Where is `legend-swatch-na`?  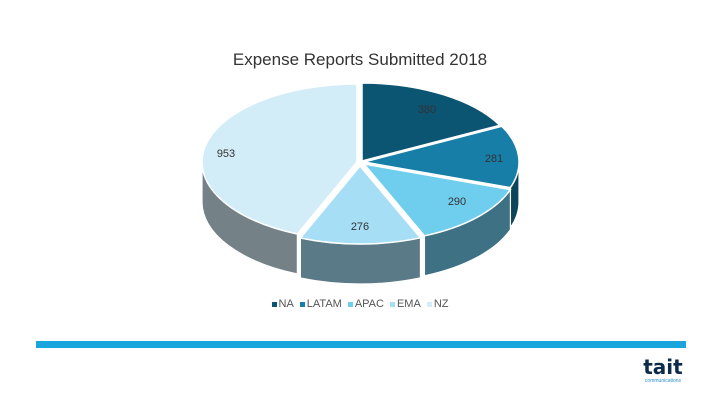
legend-swatch-na is located at coordinates (274, 304).